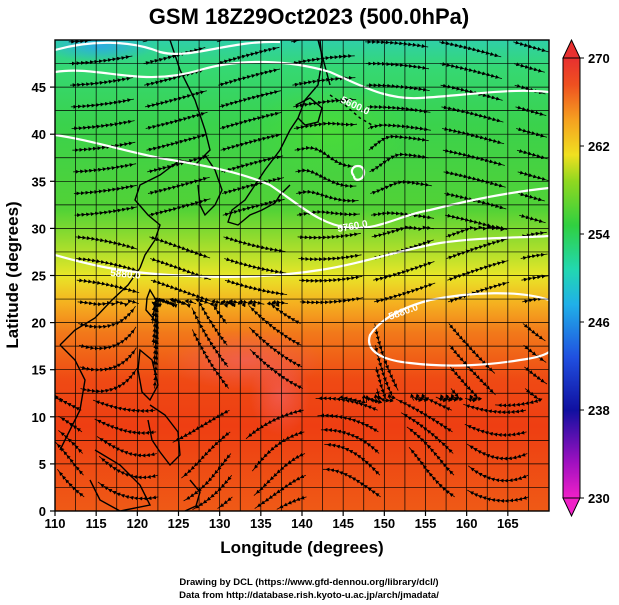  I want to click on coast-japan, so click(275, 133).